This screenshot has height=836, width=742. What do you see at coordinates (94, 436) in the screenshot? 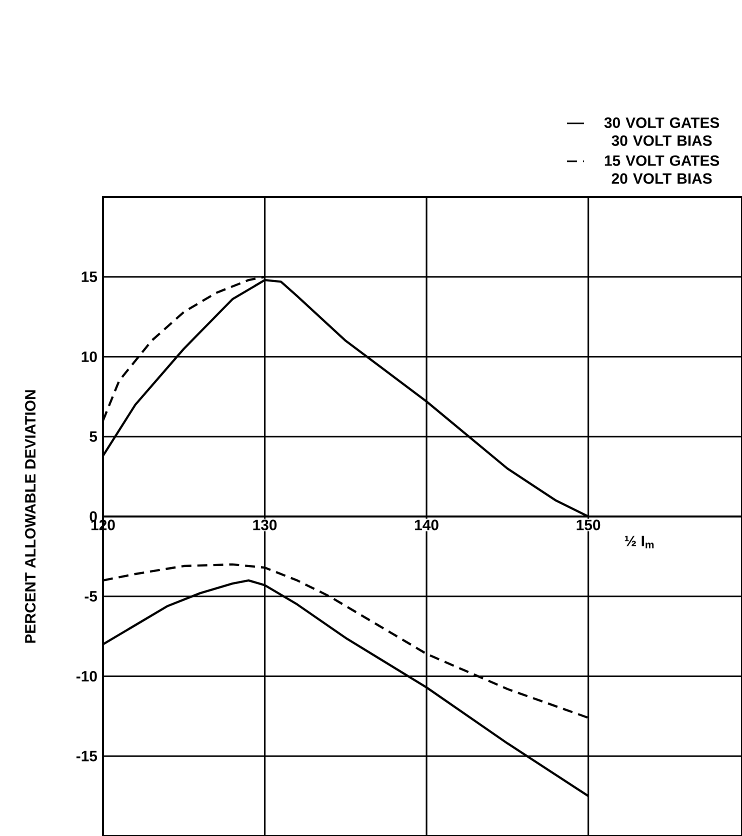
I see `y-tick-label: 5` at bounding box center [94, 436].